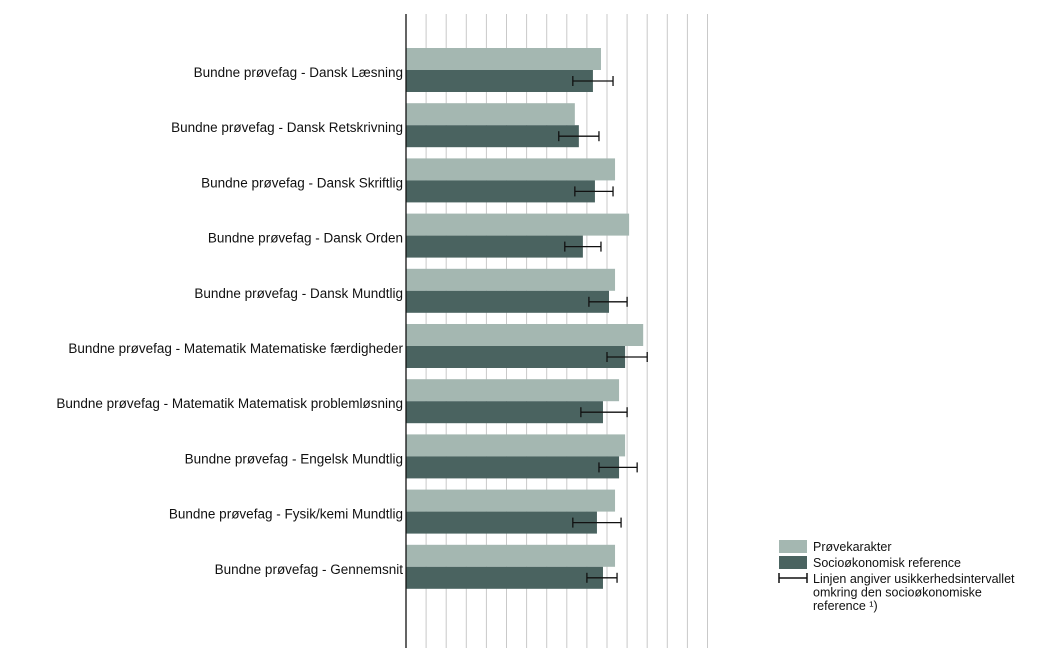 The image size is (1063, 648). I want to click on category-label: Bundne prøvefag - Dansk Læsning, so click(298, 72).